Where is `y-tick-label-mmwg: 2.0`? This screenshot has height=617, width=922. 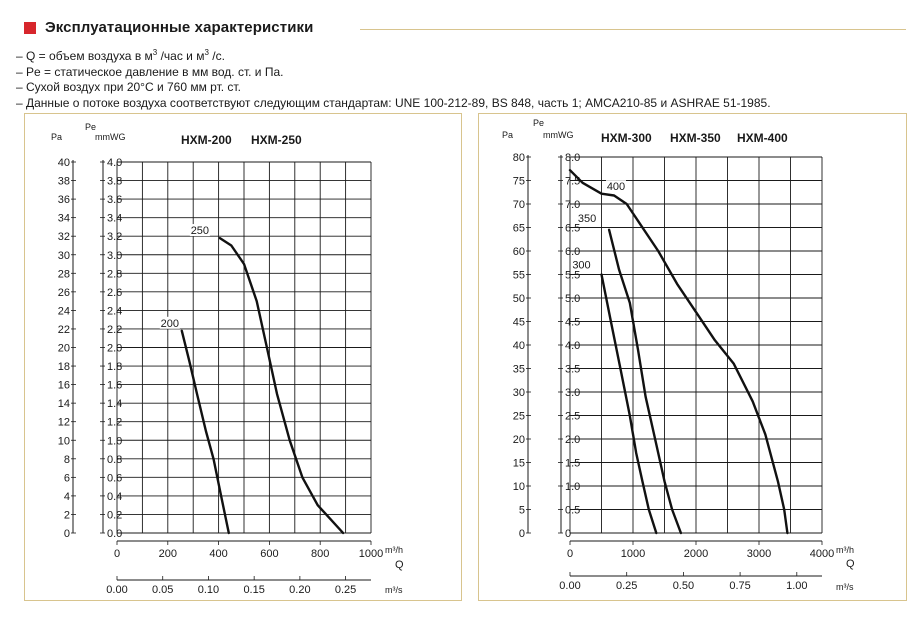
y-tick-label-mmwg: 2.0 is located at coordinates (572, 440).